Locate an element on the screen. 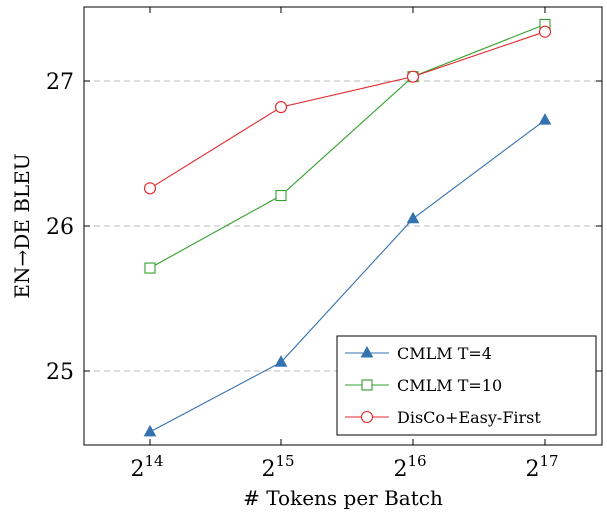  x-tick-label: 217 is located at coordinates (541, 467).